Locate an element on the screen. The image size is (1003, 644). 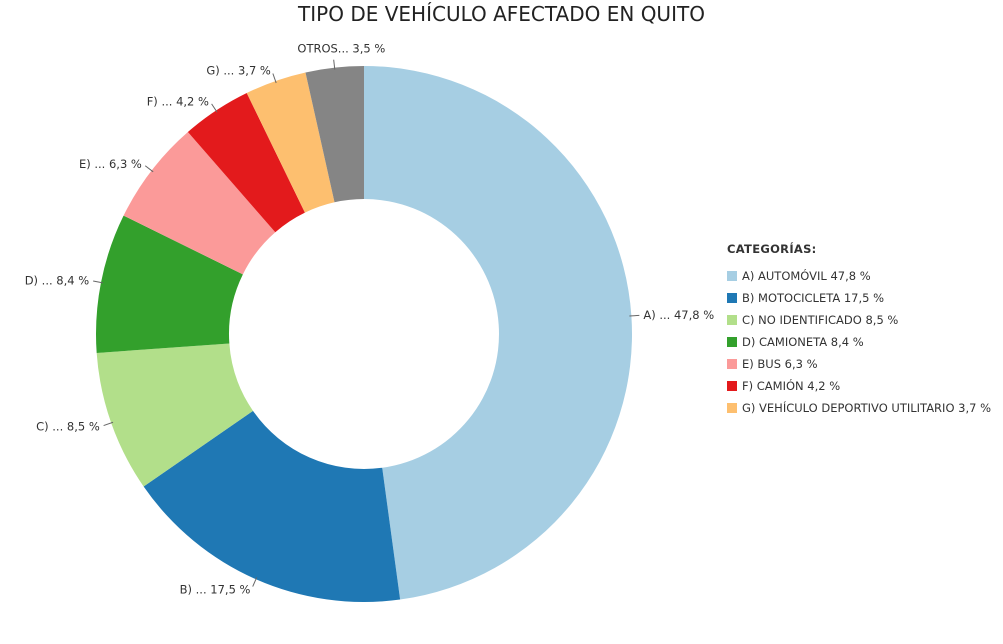
legend-label-4: E) BUS 6,3 % is located at coordinates (780, 364).